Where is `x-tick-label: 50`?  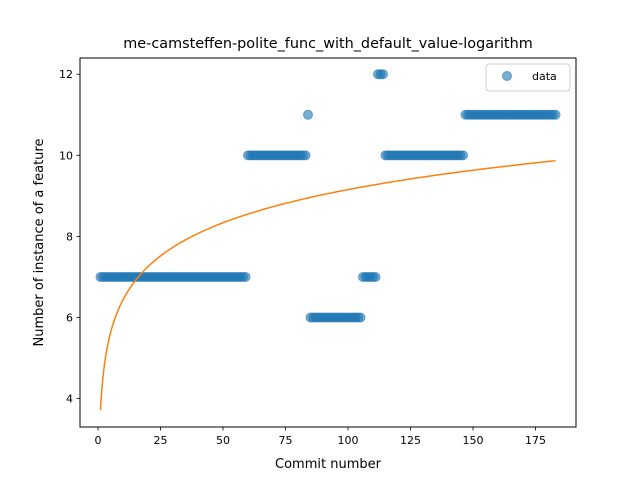 x-tick-label: 50 is located at coordinates (223, 440).